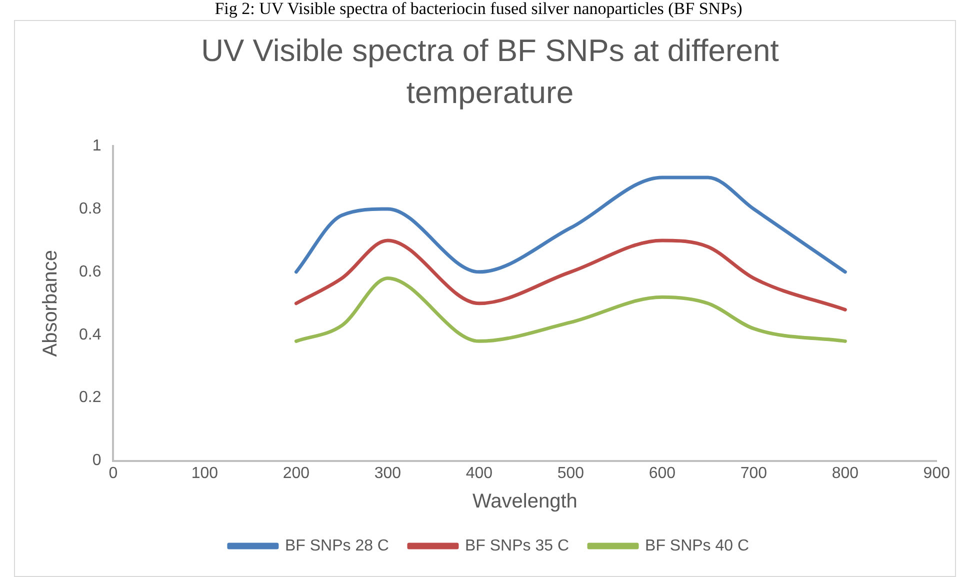 This screenshot has width=957, height=577. I want to click on x-tick-label: 0, so click(113, 473).